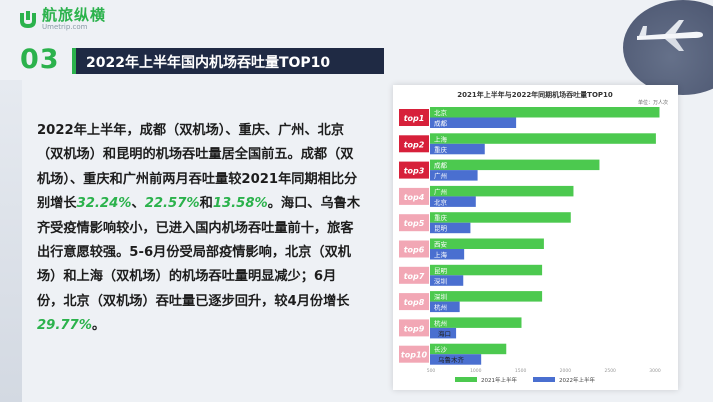  I want to click on bar-2022-label: 杭州, so click(440, 307).